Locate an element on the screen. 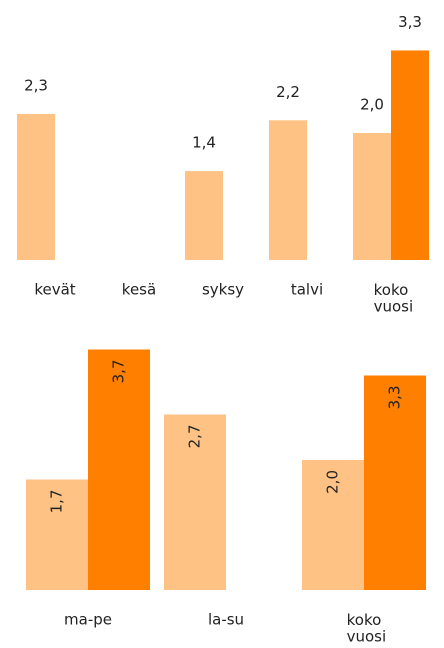 The image size is (444, 648). value-label: 2,7 is located at coordinates (195, 437).